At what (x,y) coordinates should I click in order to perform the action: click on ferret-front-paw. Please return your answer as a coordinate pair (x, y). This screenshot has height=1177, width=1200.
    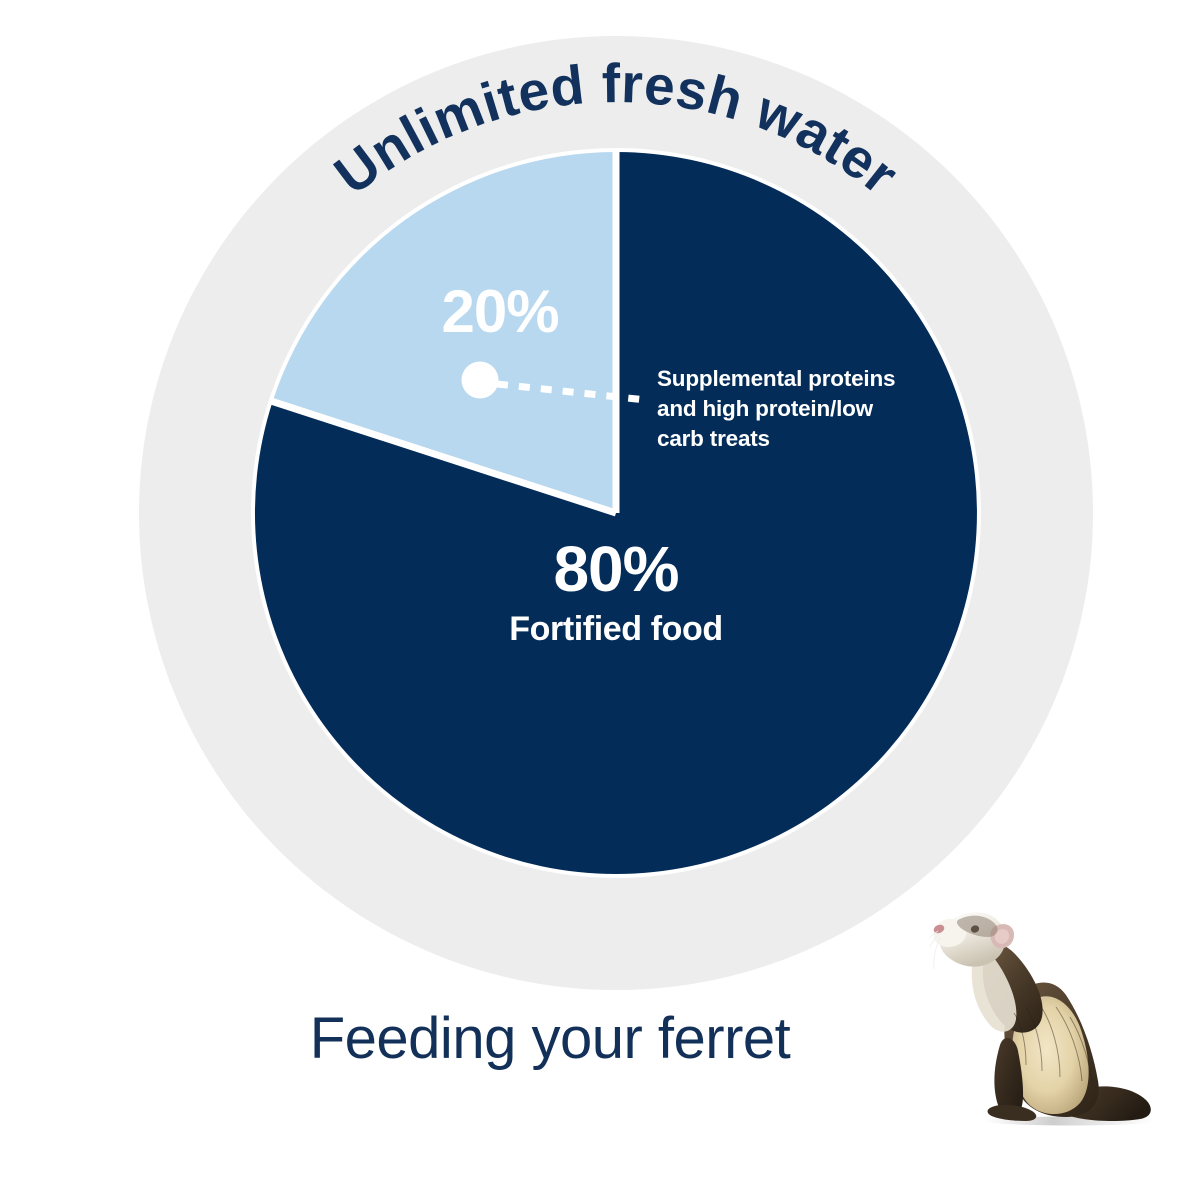
    Looking at the image, I should click on (1012, 1112).